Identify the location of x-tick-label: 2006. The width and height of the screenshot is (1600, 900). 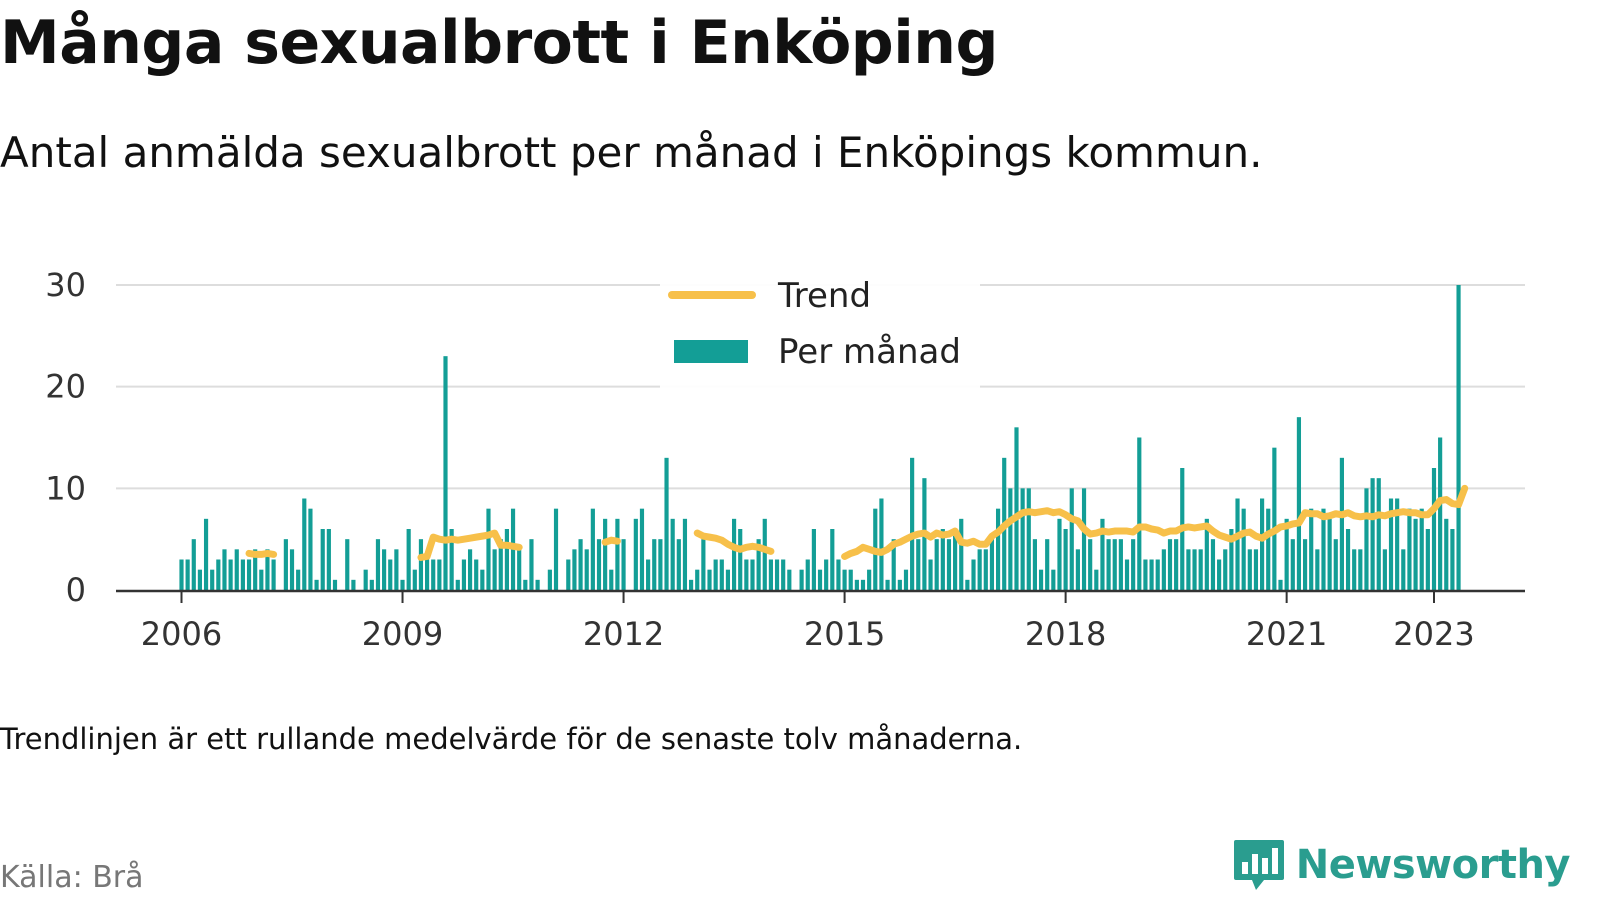
(181, 634).